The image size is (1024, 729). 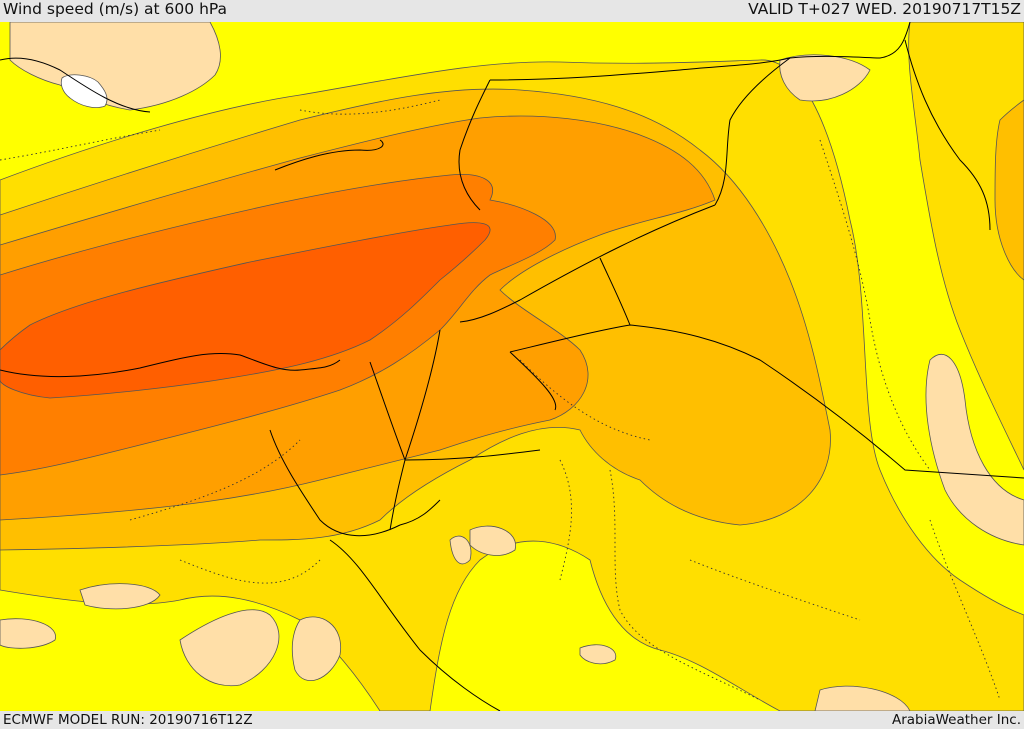 I want to click on white-area, so click(x=84, y=91).